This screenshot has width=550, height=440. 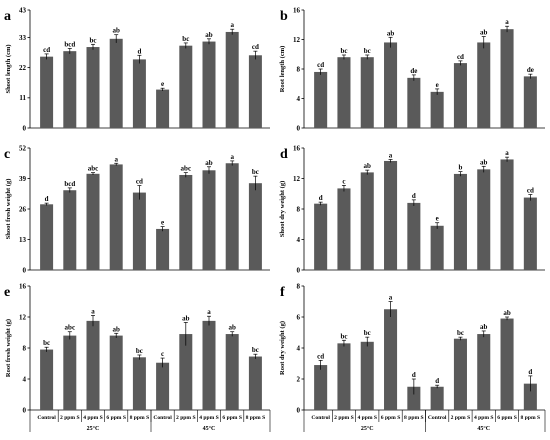 I want to click on y-axis-label: Root length (cm), so click(x=282, y=69).